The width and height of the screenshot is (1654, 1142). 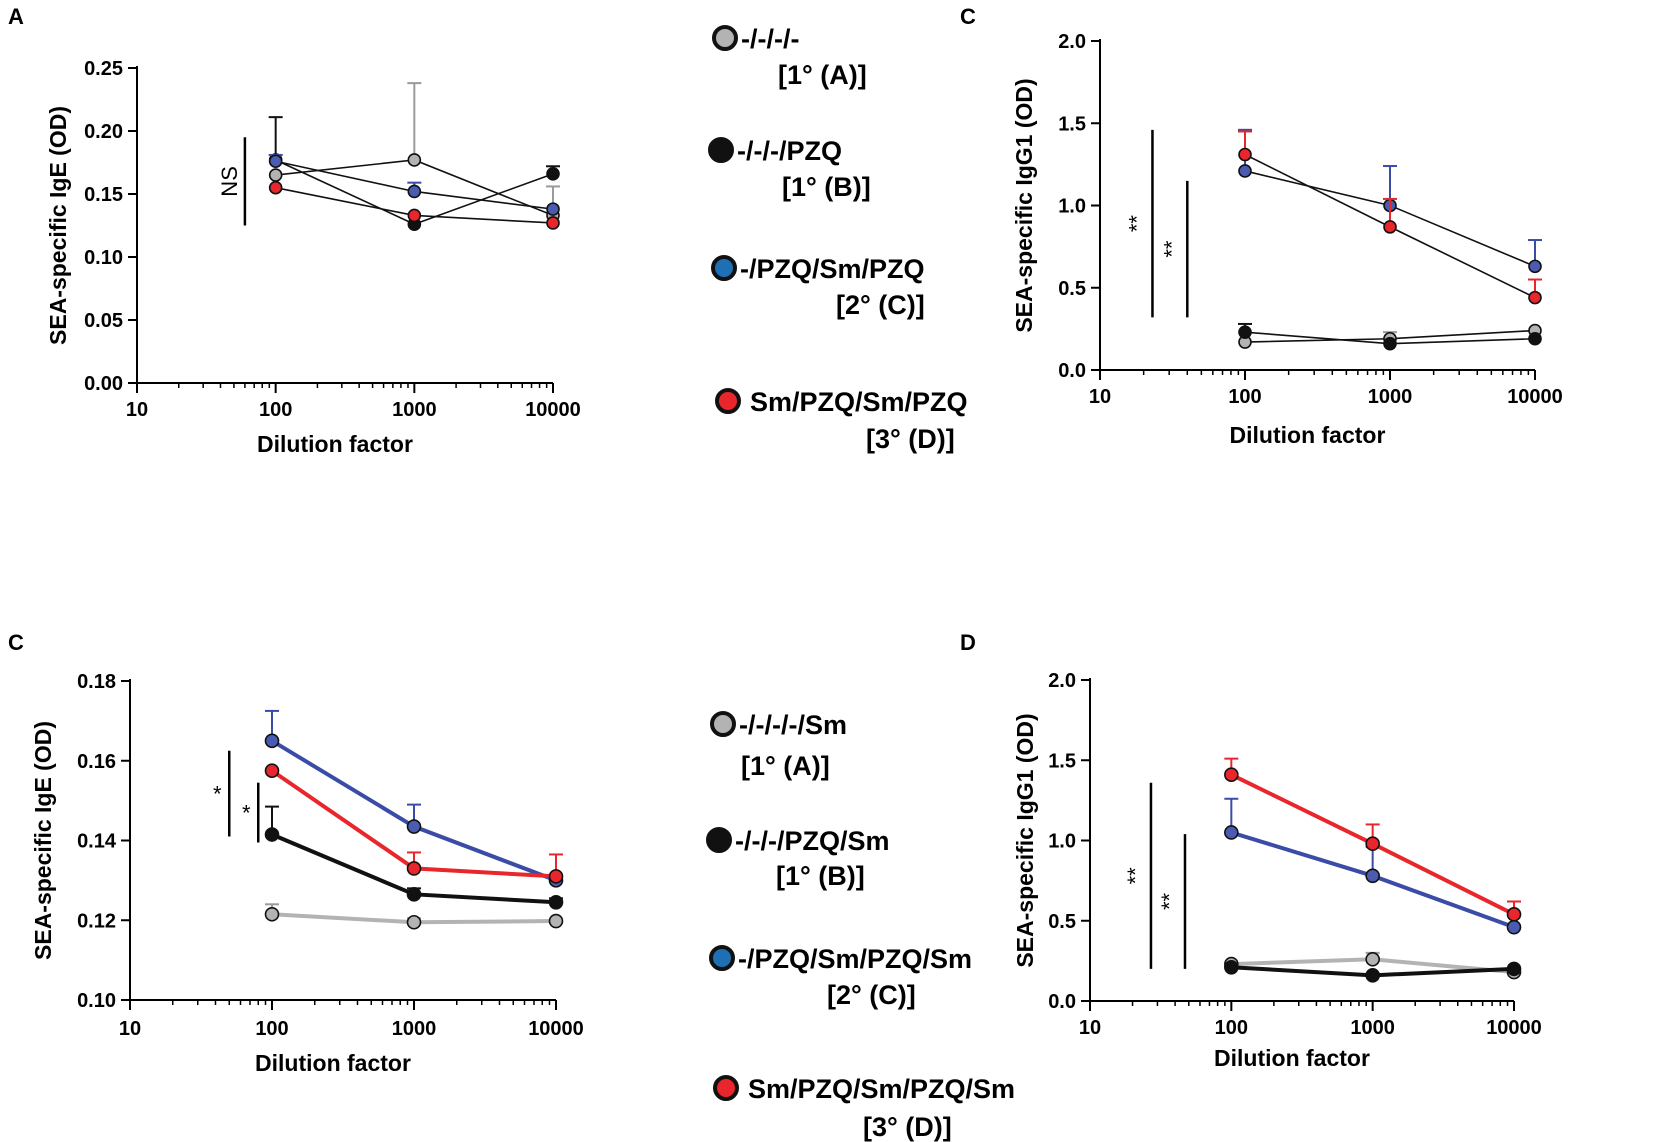 What do you see at coordinates (96, 762) in the screenshot?
I see `y-tick-label: 0.16` at bounding box center [96, 762].